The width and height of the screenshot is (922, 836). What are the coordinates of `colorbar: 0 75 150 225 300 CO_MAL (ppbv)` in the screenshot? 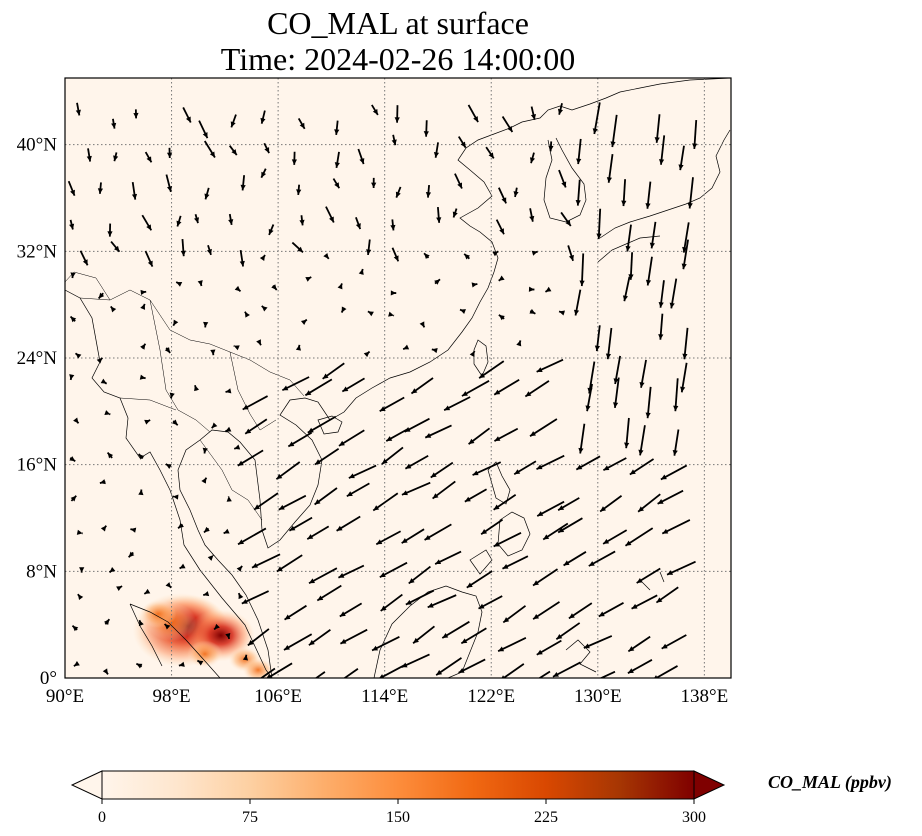 It's located at (481, 798).